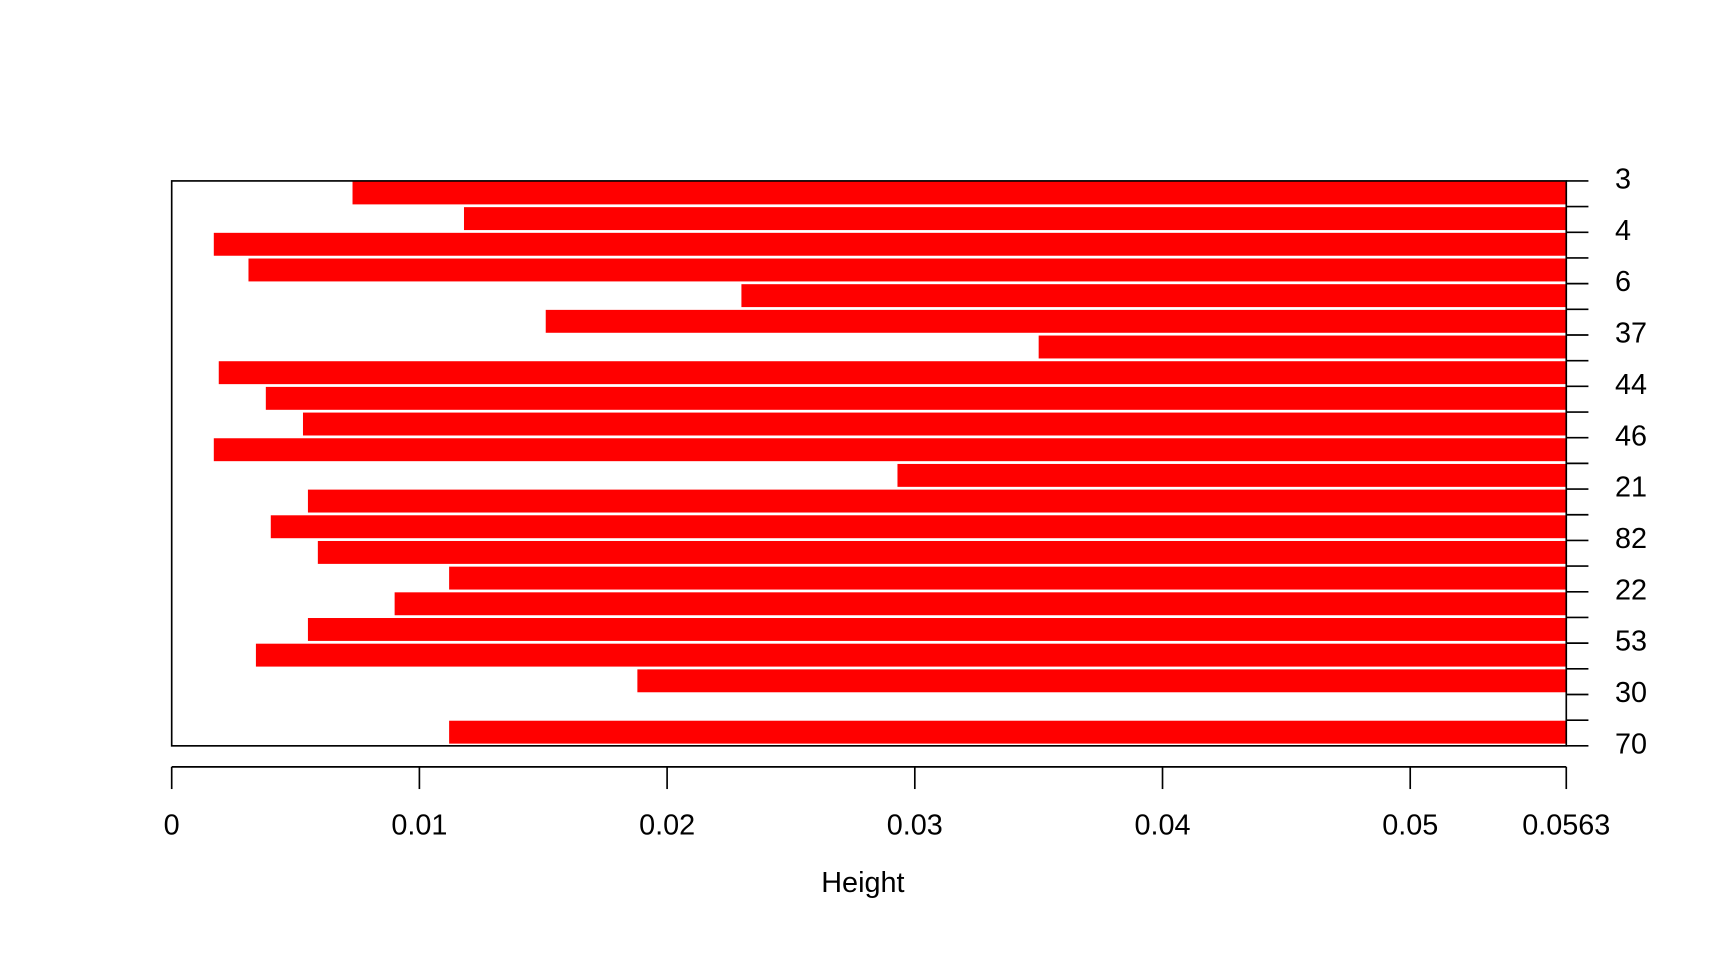 Image resolution: width=1728 pixels, height=960 pixels. What do you see at coordinates (1631, 385) in the screenshot?
I see `y-tick-label: 44` at bounding box center [1631, 385].